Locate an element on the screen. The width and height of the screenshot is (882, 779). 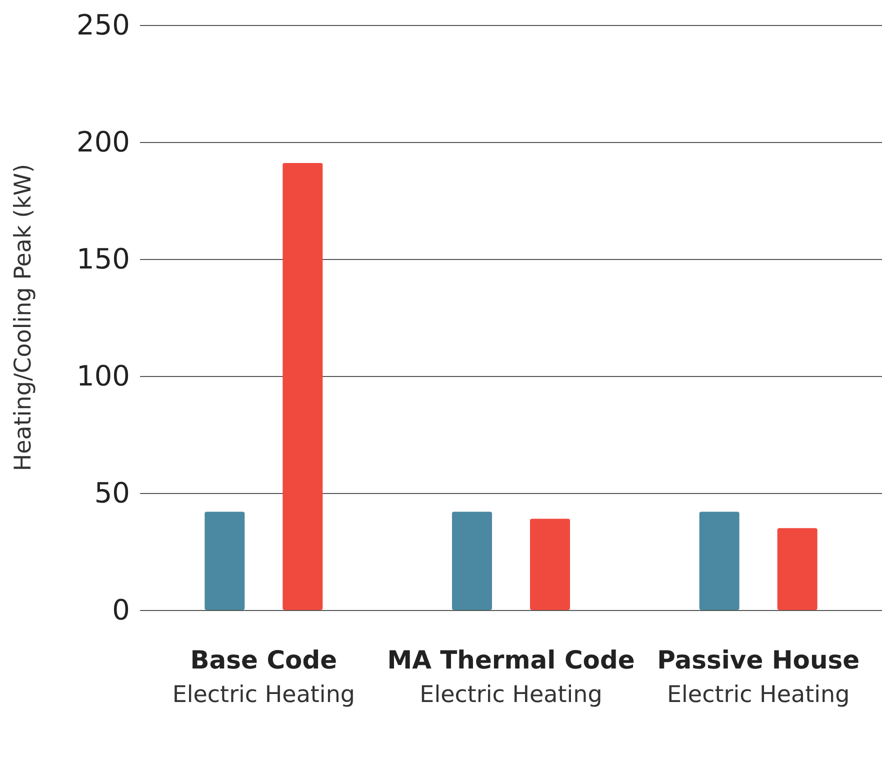
y-tick-label: 50 is located at coordinates (112, 493).